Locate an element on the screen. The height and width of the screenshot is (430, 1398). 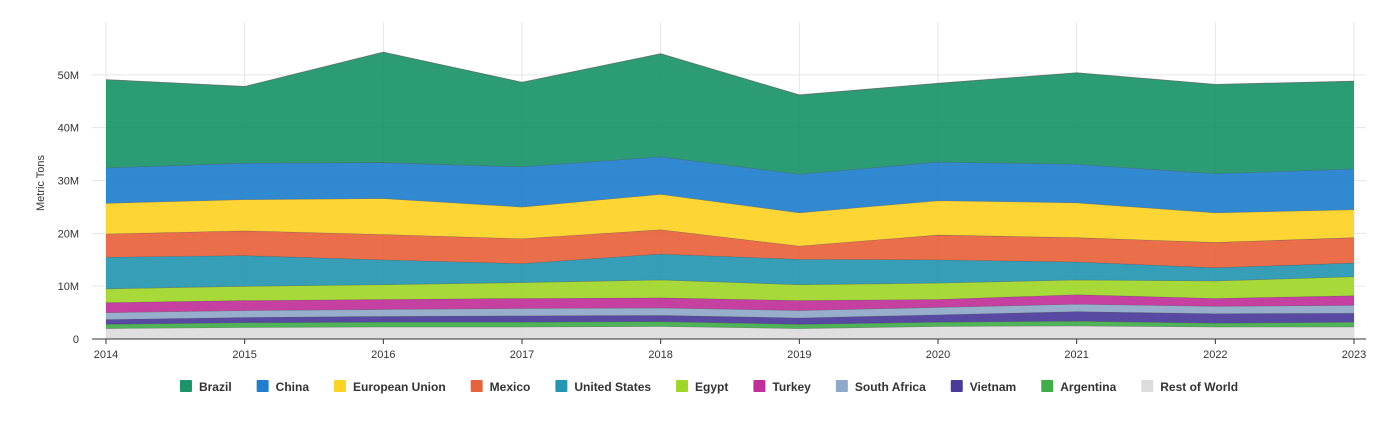
legend-item-egypt: Egypt is located at coordinates (702, 387).